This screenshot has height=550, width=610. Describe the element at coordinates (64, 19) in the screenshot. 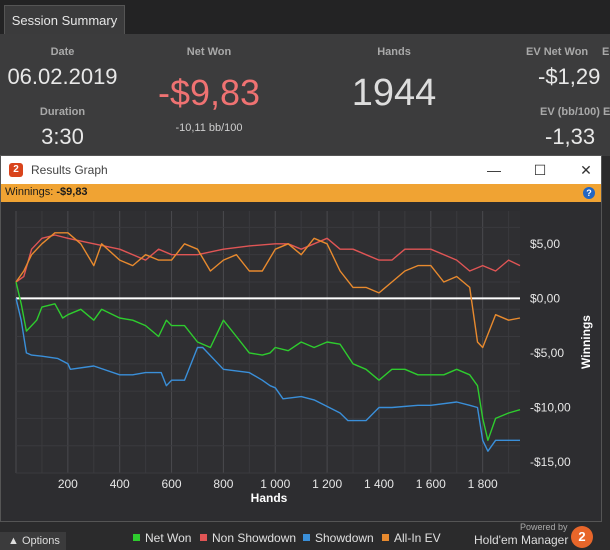

I see `tab-session-summary: Session Summary` at that location.